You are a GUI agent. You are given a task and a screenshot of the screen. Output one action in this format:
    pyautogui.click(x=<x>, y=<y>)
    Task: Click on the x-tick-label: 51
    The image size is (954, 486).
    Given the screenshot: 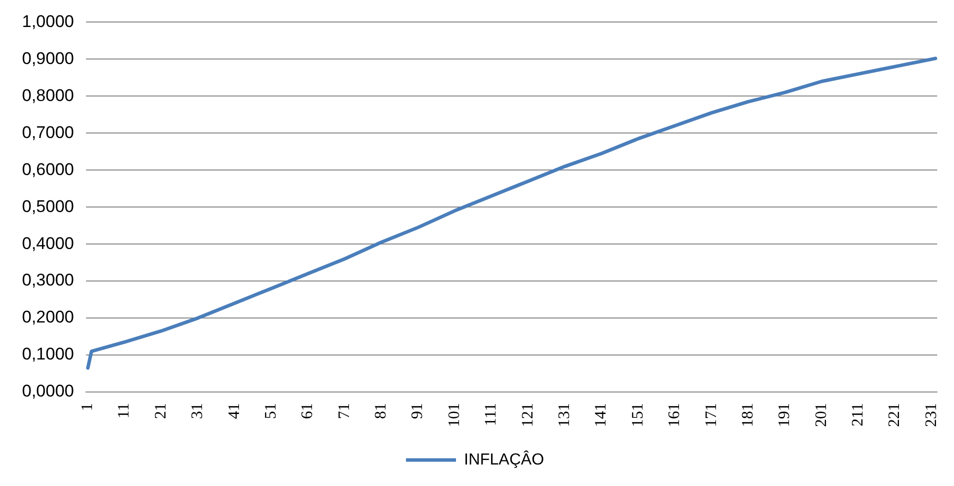 What is the action you would take?
    pyautogui.click(x=271, y=411)
    